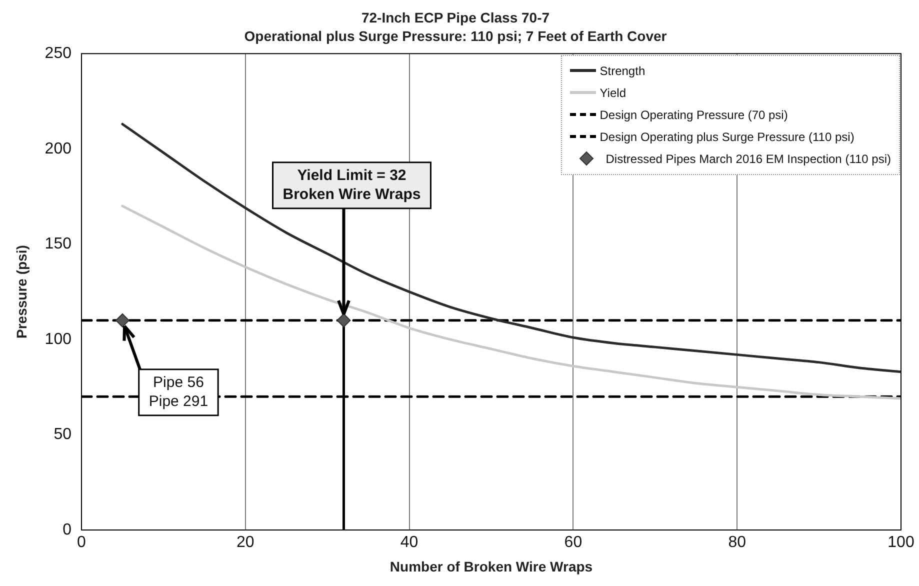  I want to click on x-tick-label: 60, so click(573, 543).